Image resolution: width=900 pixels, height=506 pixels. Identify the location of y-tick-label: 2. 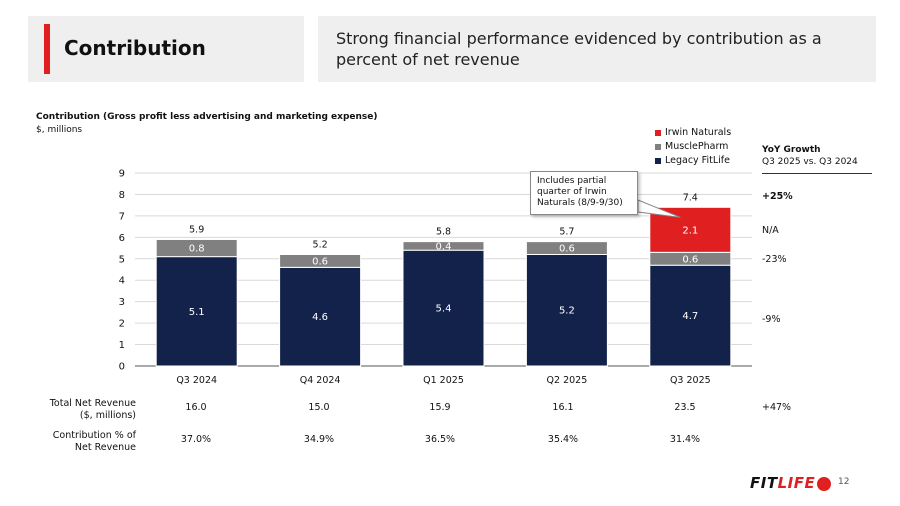
(122, 324).